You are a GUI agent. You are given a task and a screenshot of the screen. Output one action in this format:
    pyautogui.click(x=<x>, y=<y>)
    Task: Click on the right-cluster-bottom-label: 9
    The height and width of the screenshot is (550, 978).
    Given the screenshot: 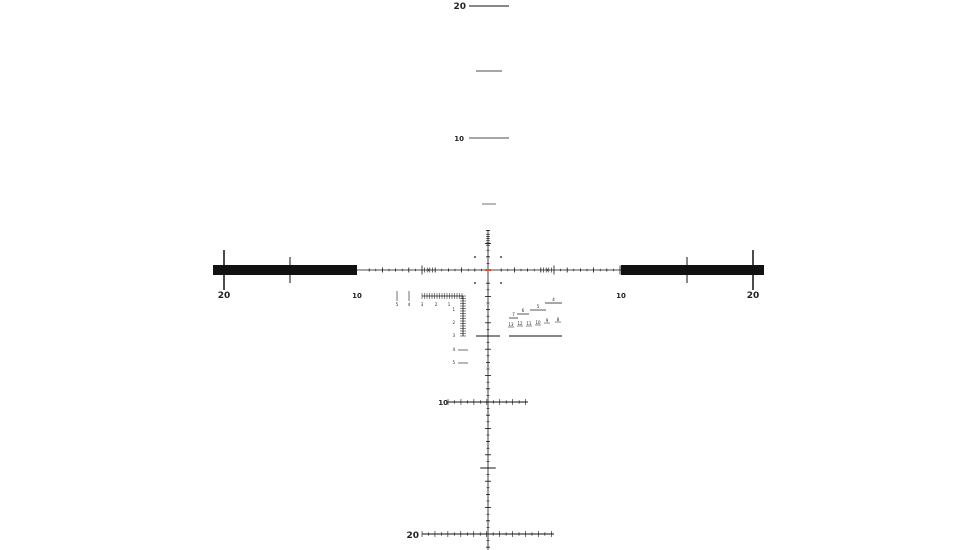 What is the action you would take?
    pyautogui.click(x=547, y=320)
    